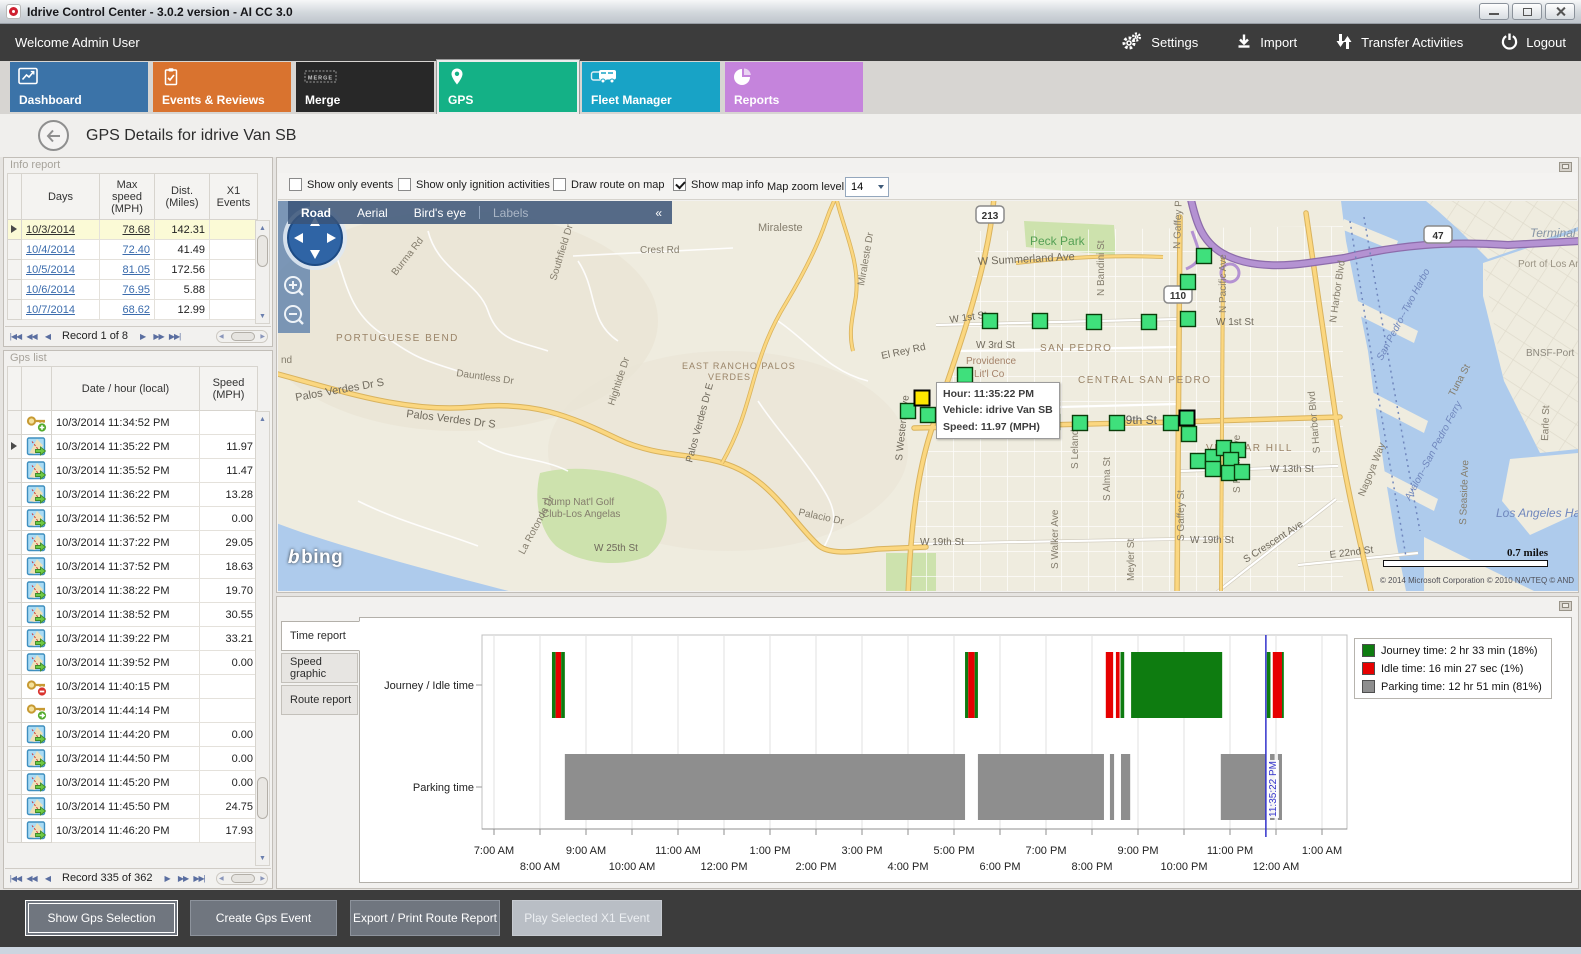 This screenshot has height=954, width=1581. Describe the element at coordinates (132, 590) in the screenshot. I see `gps-list-row: 10/3/2014 11:38:22 PM 19.70` at that location.